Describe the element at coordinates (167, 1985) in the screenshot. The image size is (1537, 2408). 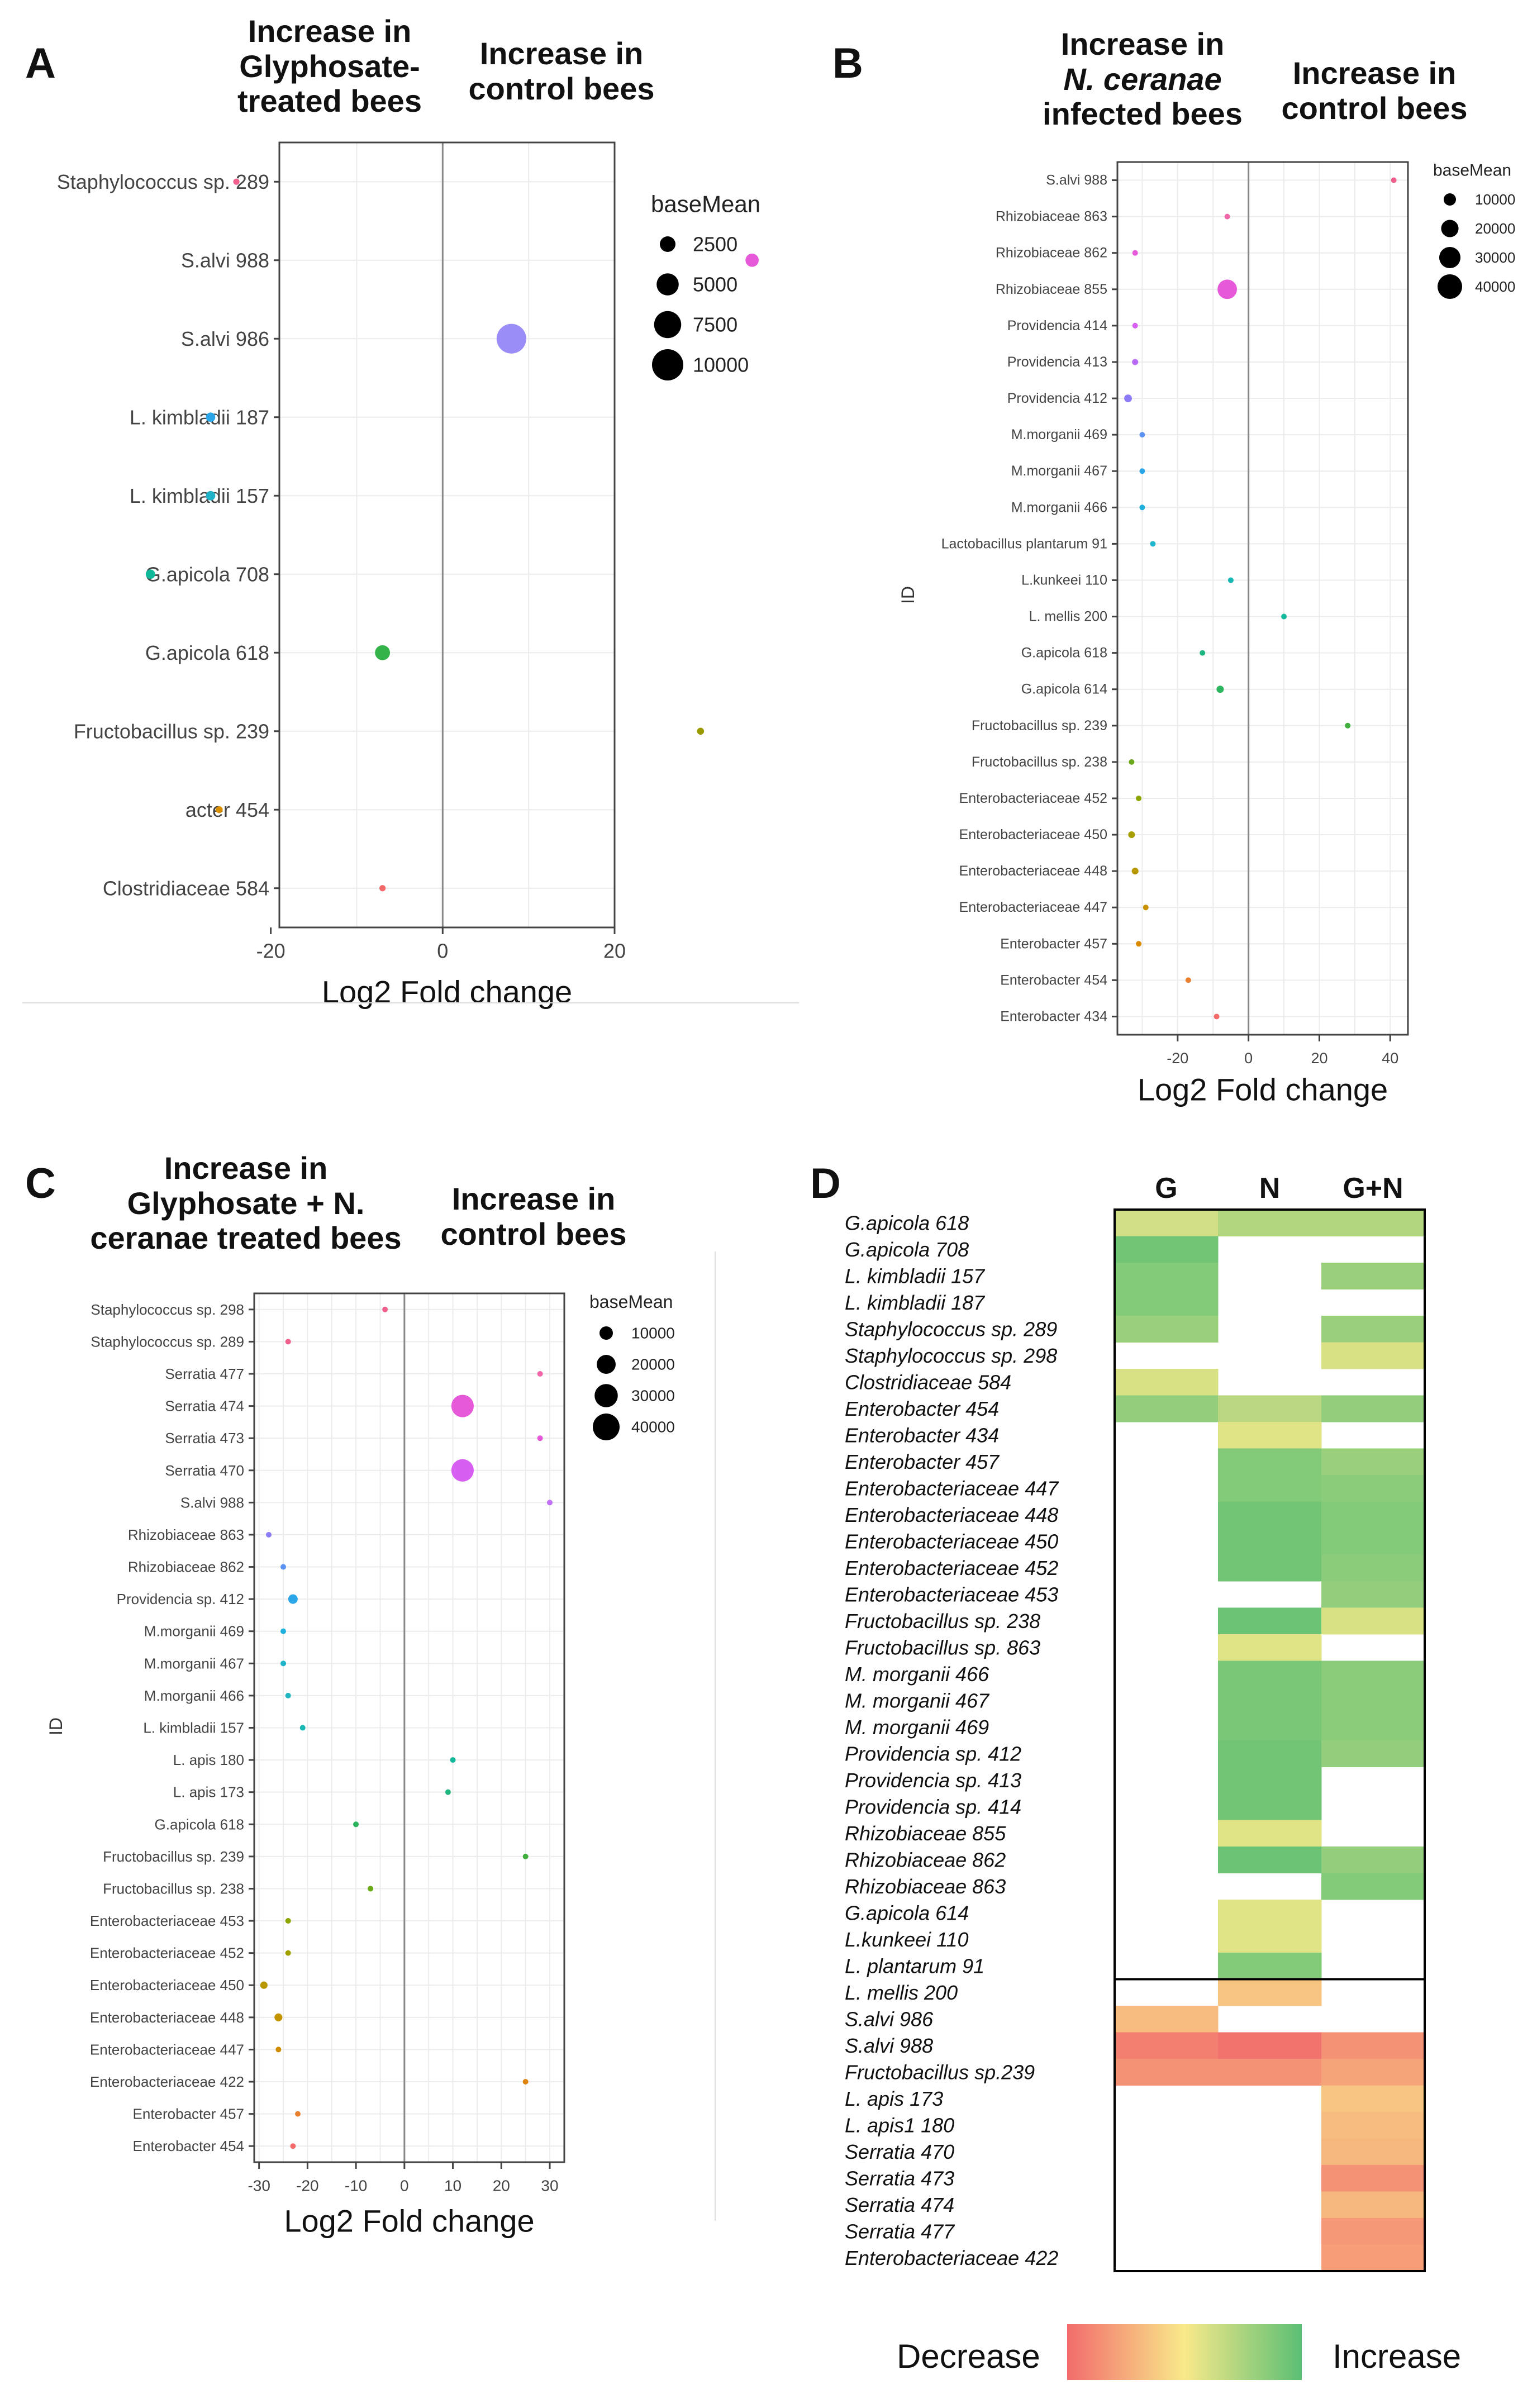
I see `y-tick-label: Enterobacteriaceae 450` at that location.